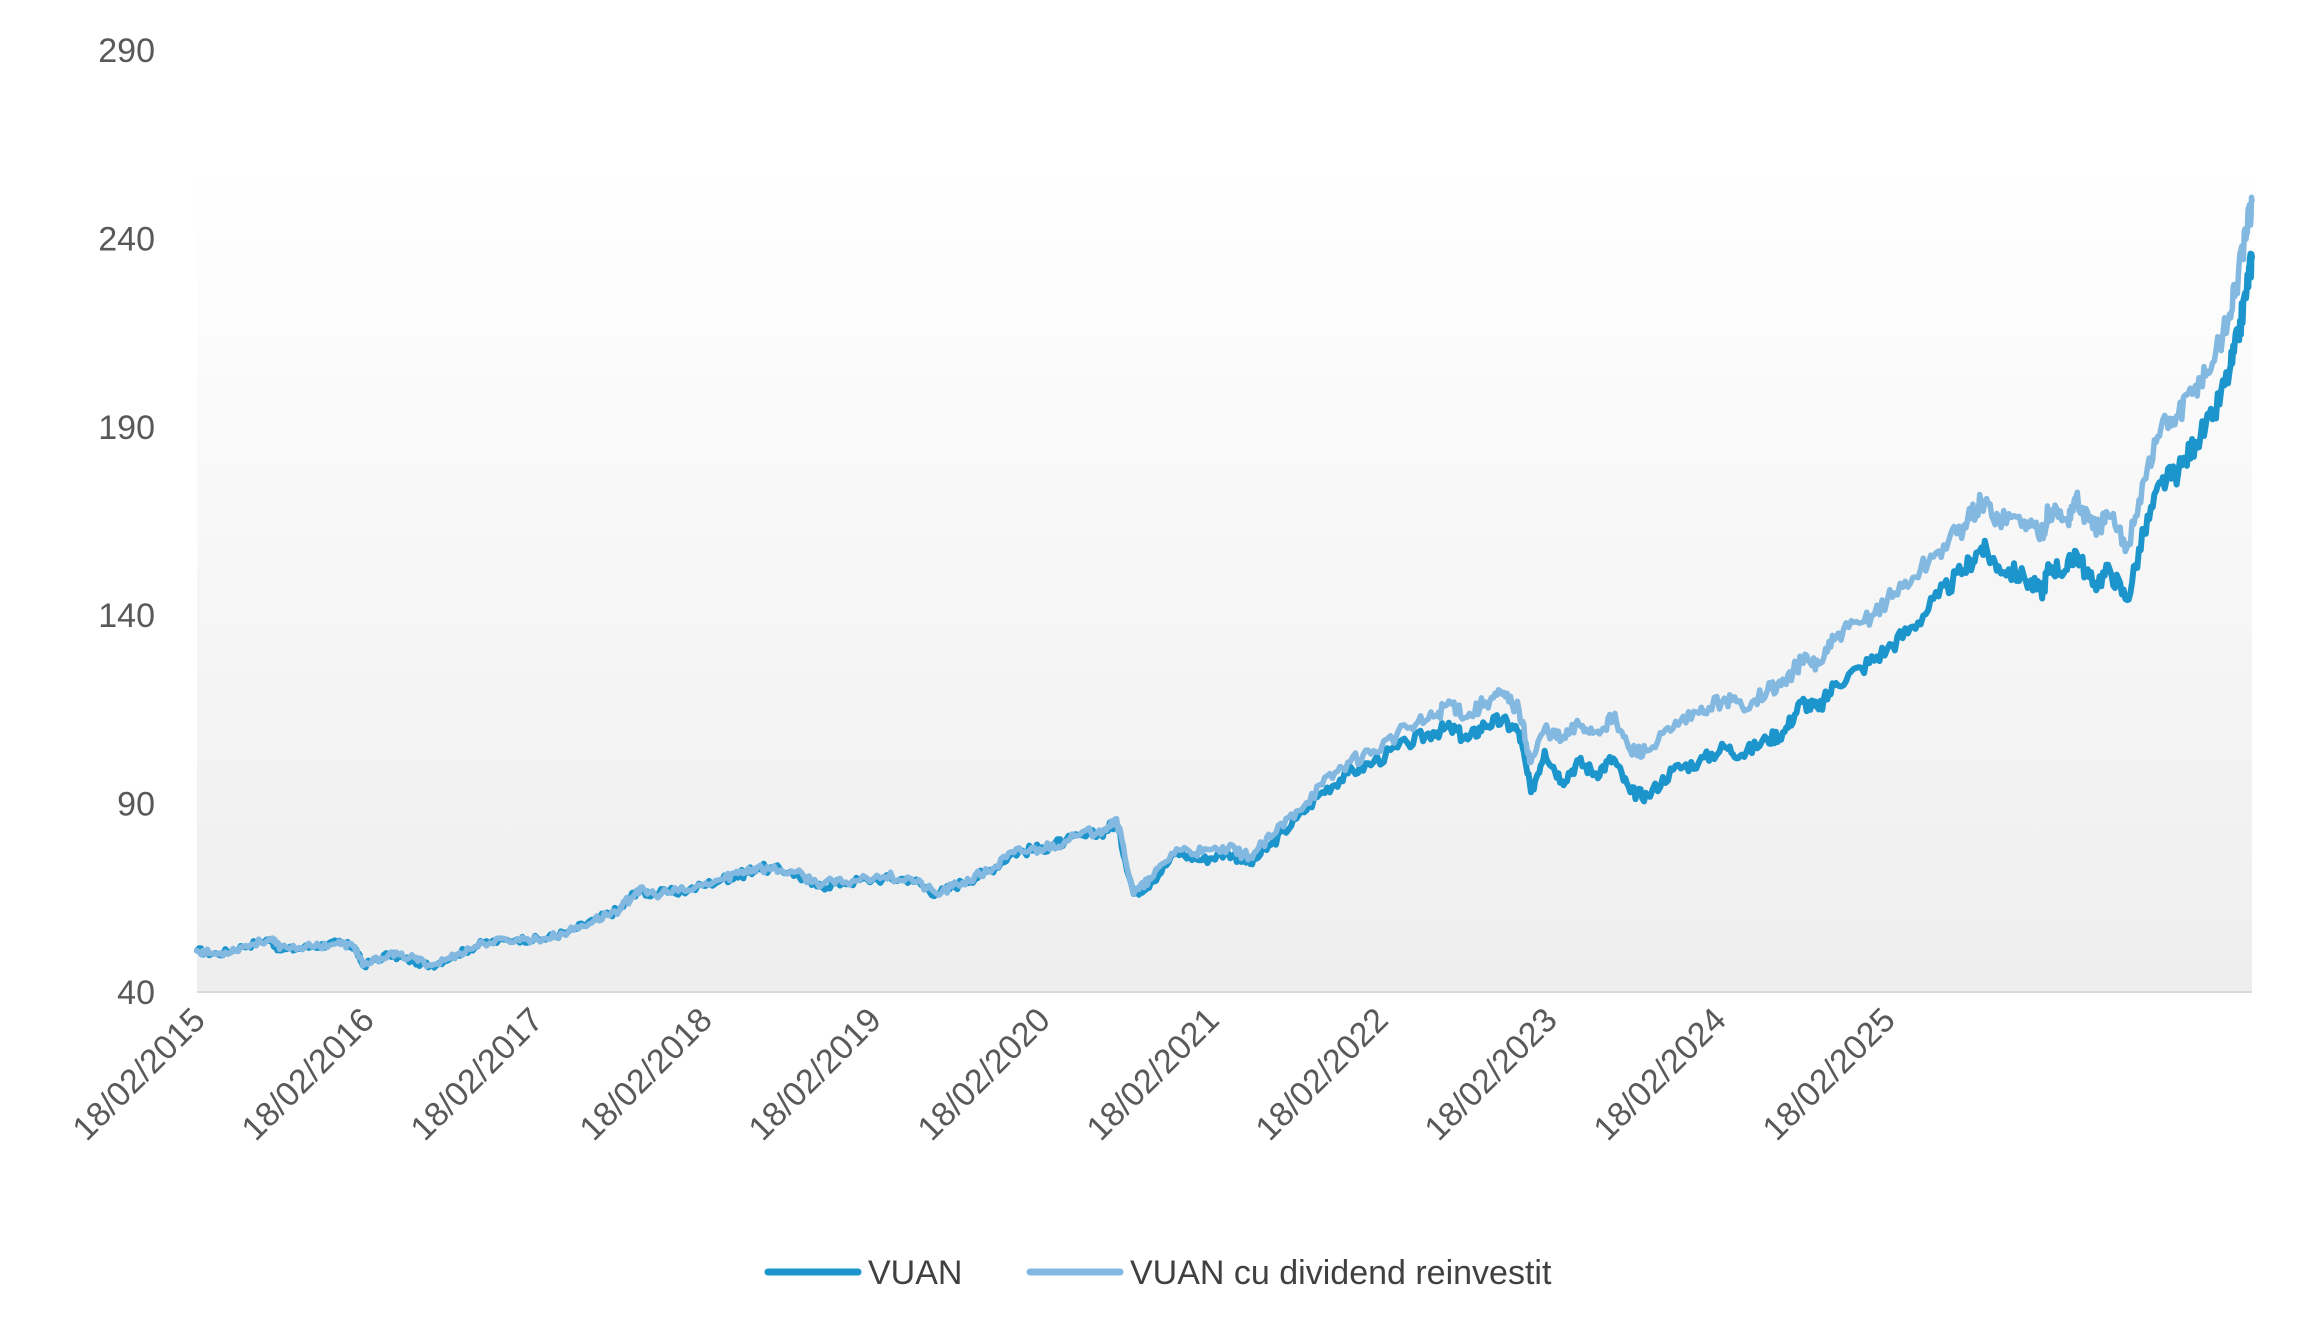 This screenshot has width=2310, height=1320. Describe the element at coordinates (136, 805) in the screenshot. I see `y-tick-label: 90` at that location.